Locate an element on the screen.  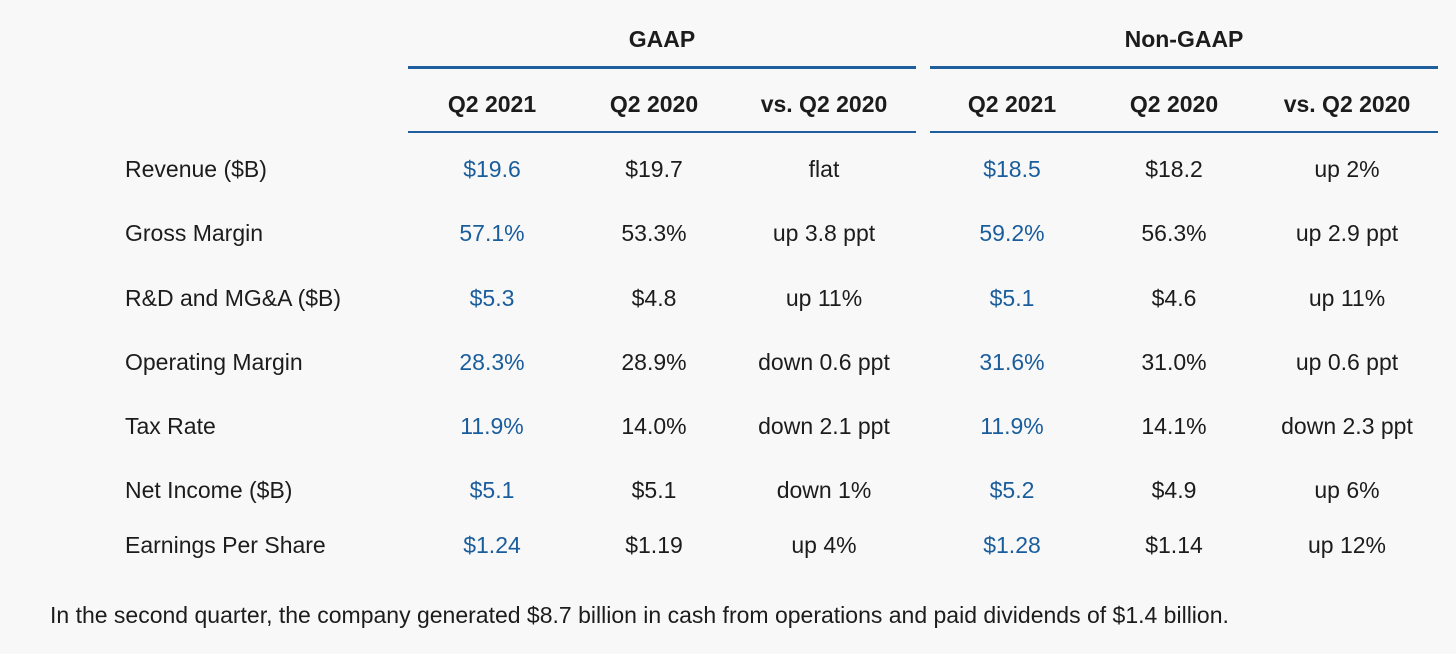
non-gaap-change-value: up 6% is located at coordinates (1347, 490).